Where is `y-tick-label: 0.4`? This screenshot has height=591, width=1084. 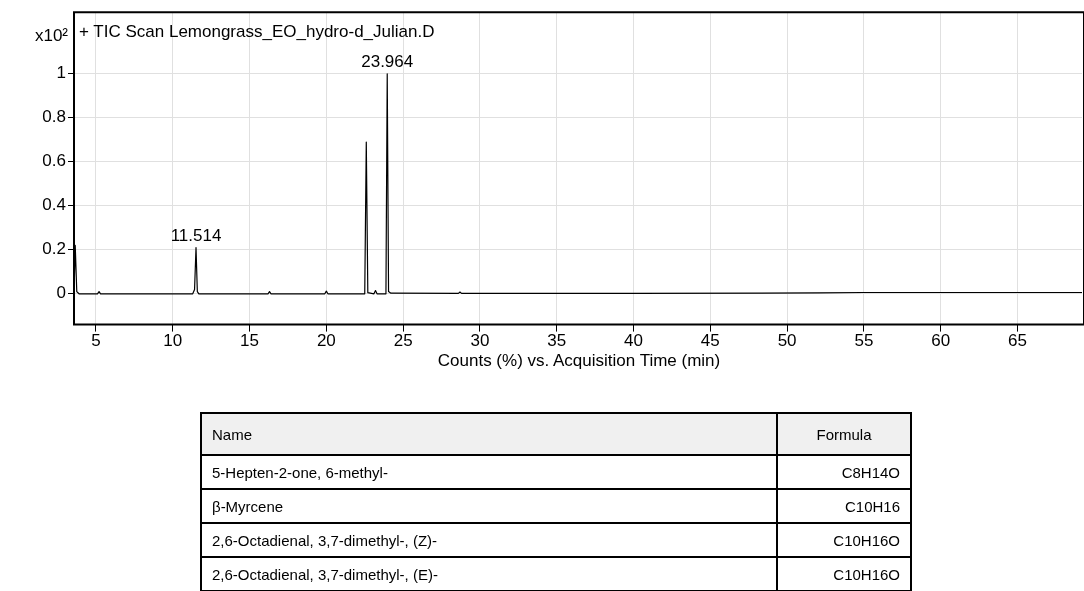
y-tick-label: 0.4 is located at coordinates (54, 205).